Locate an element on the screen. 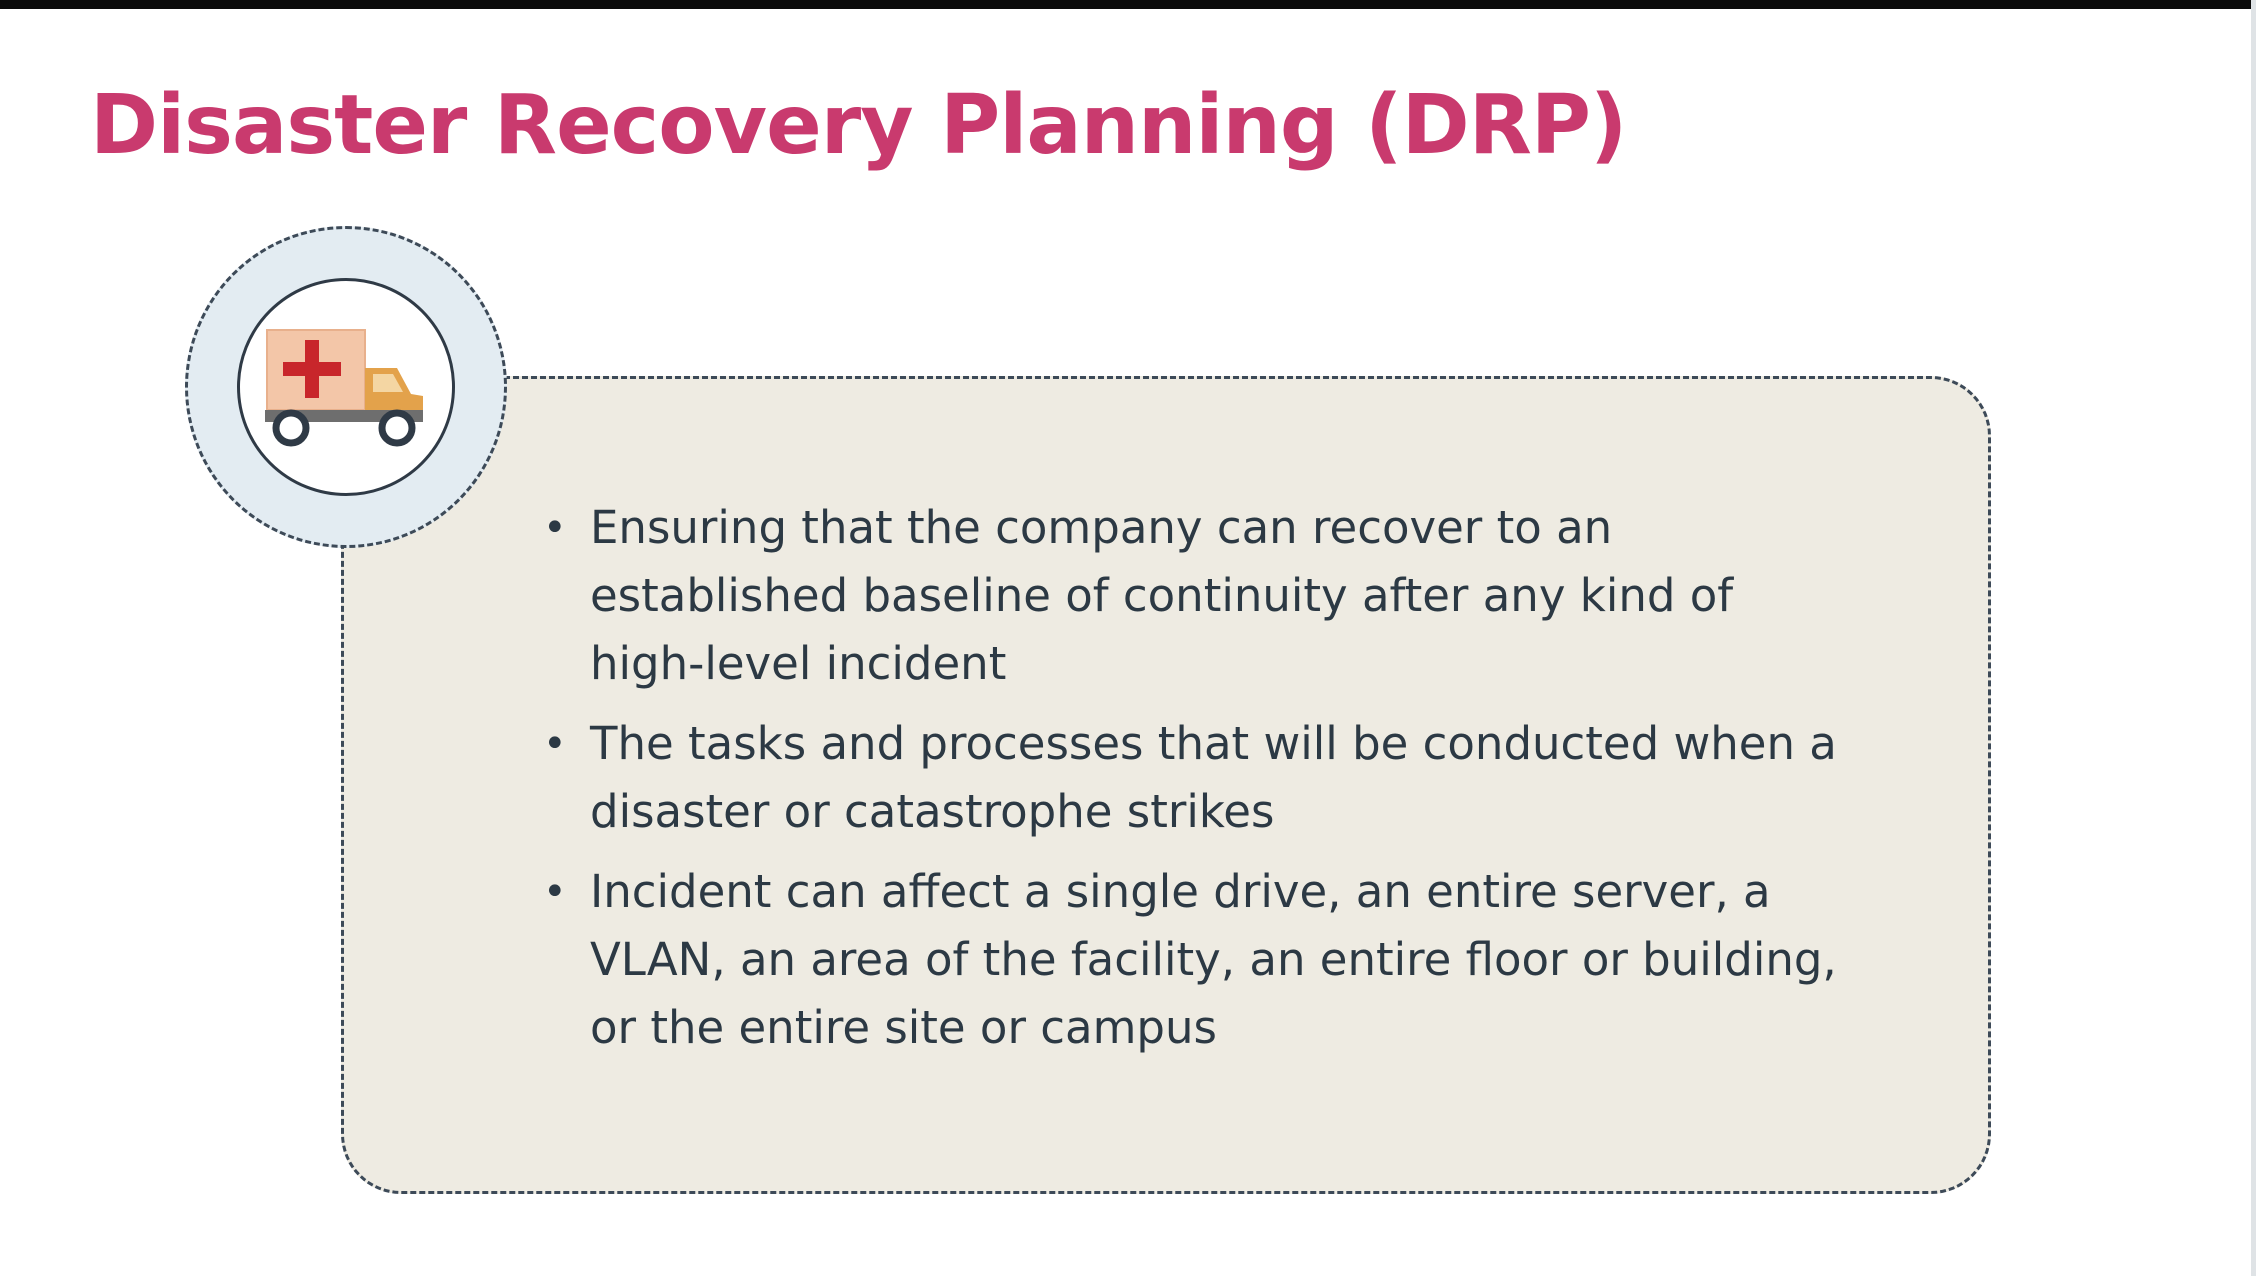 The height and width of the screenshot is (1276, 2256). ambulance-icon is located at coordinates (344, 388).